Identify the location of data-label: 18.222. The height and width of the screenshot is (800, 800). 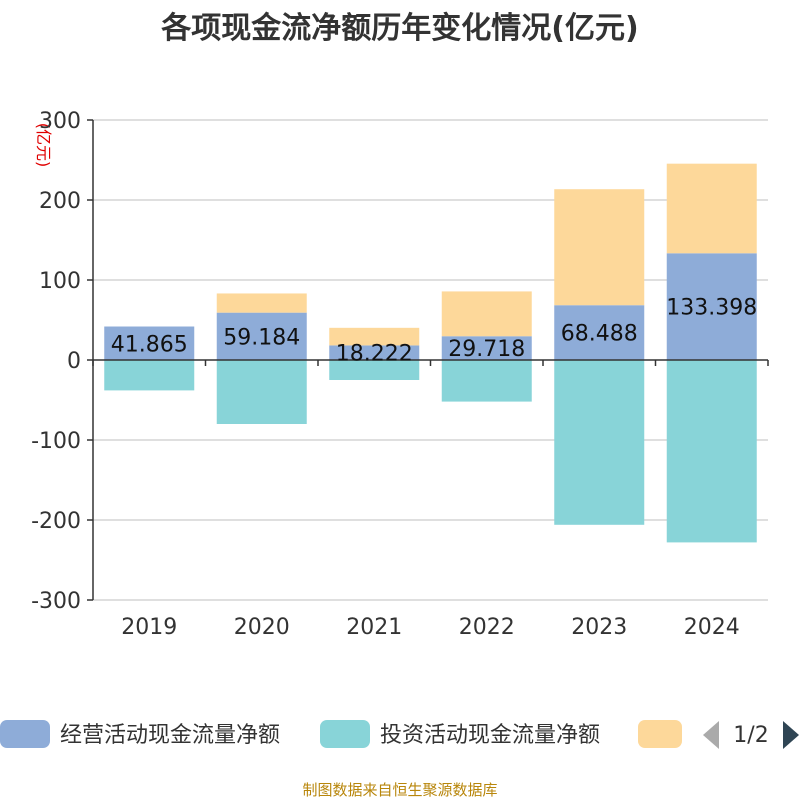
(374, 354).